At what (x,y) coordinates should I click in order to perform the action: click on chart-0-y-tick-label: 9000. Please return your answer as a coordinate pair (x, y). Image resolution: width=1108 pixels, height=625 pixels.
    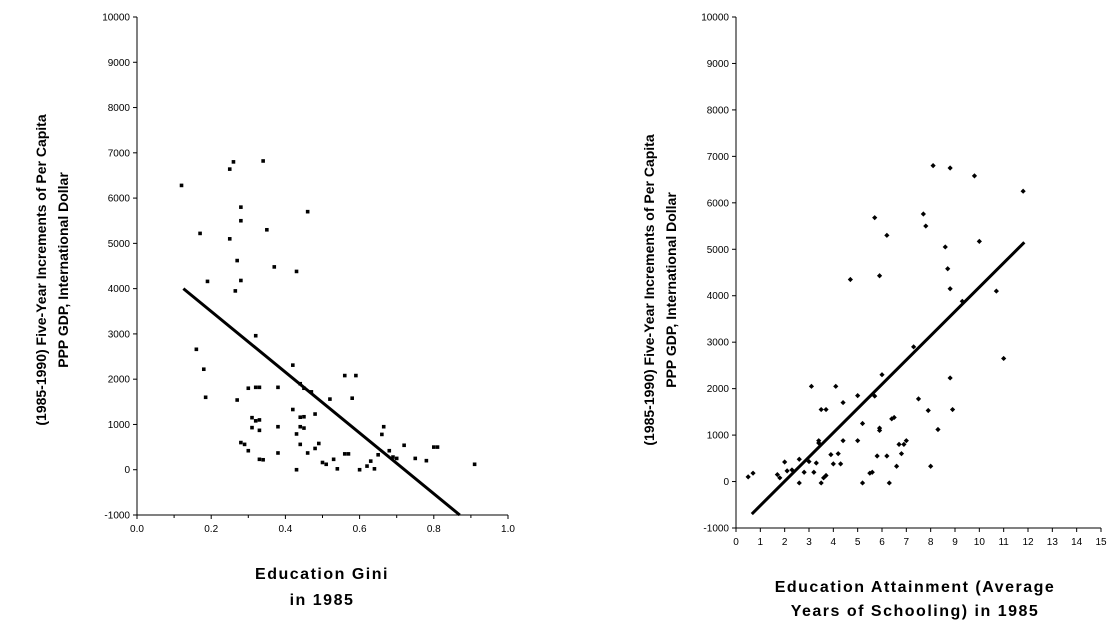
    Looking at the image, I should click on (119, 63).